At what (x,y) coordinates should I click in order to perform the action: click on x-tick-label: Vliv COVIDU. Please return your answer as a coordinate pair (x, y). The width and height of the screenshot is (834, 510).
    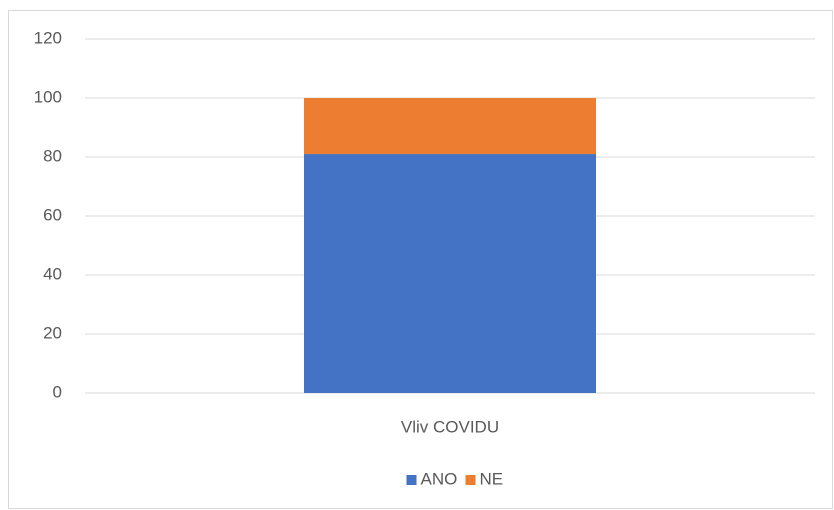
    Looking at the image, I should click on (450, 426).